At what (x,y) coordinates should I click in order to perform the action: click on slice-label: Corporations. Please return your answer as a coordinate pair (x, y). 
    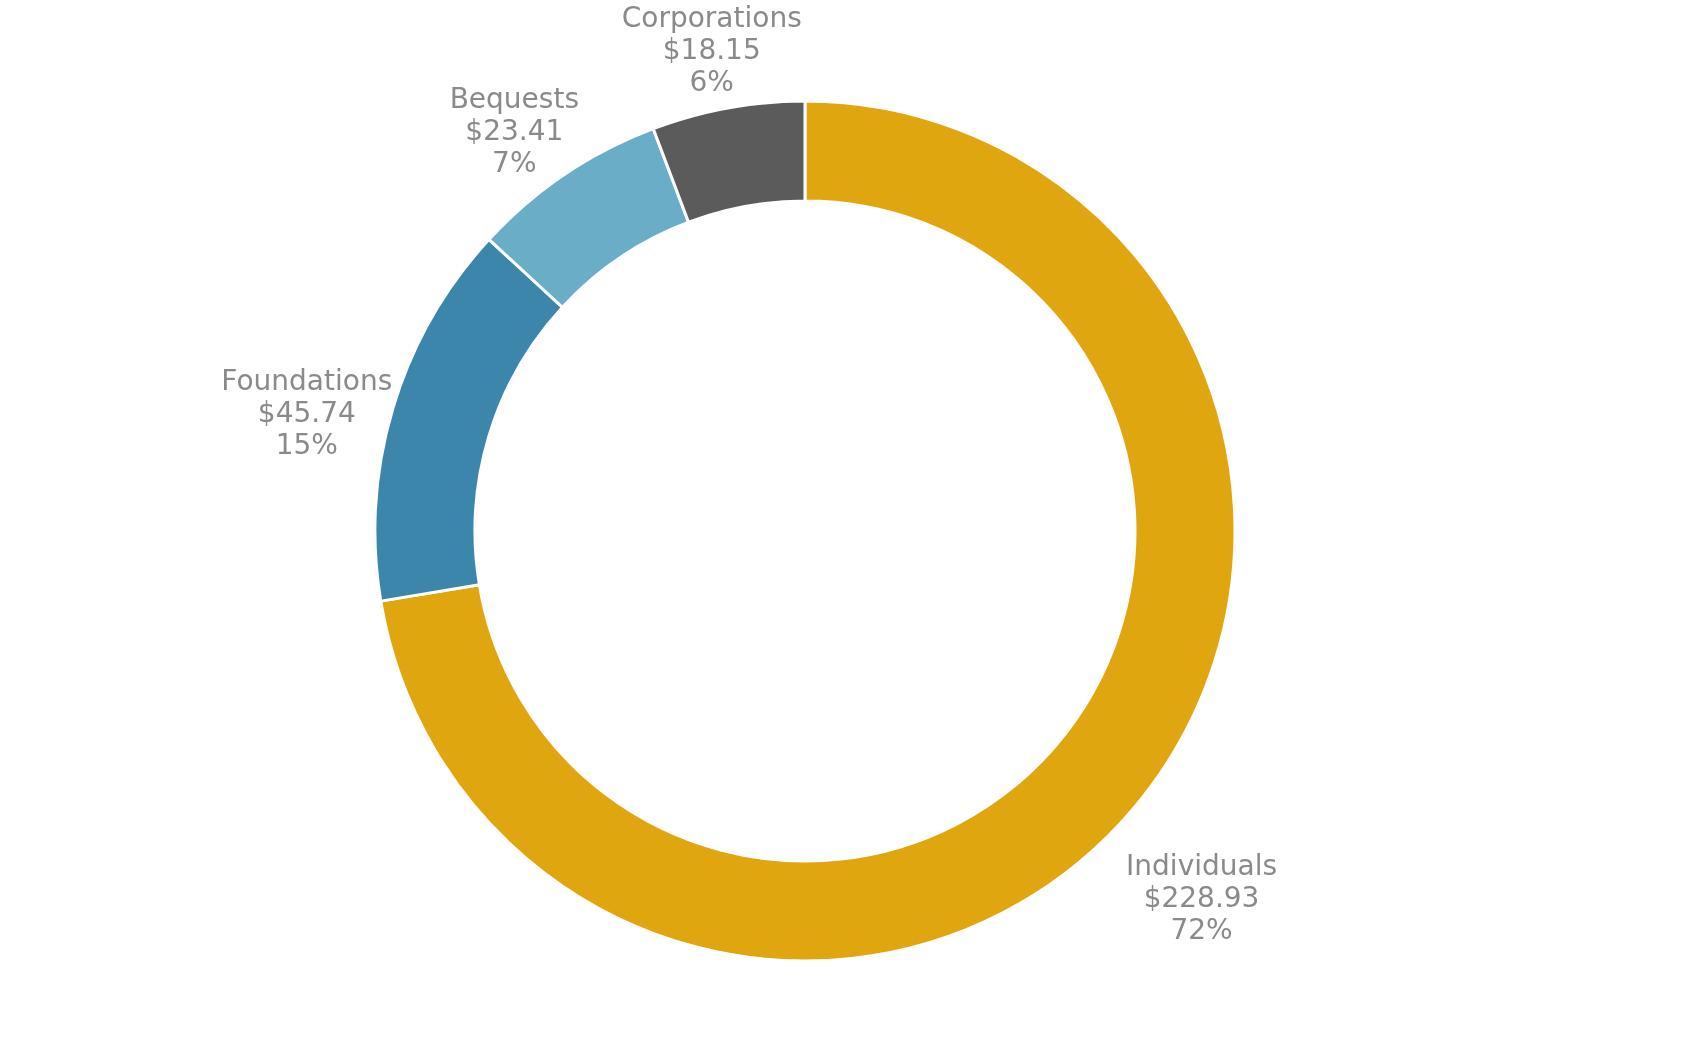
    Looking at the image, I should click on (711, 18).